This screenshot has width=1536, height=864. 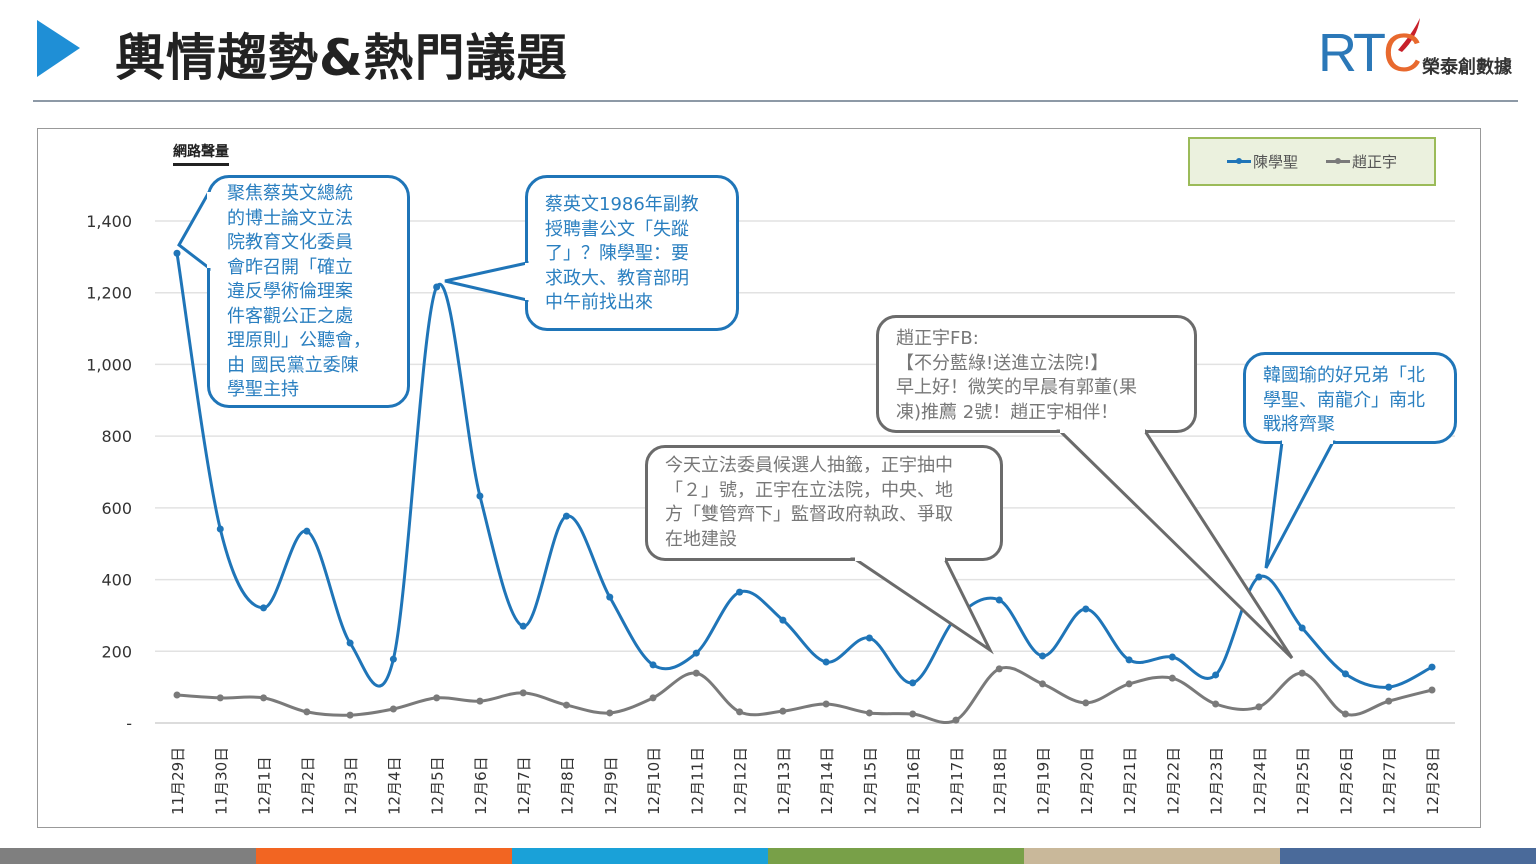 I want to click on callout-line: 理原則」公聽會，, so click(x=299, y=340).